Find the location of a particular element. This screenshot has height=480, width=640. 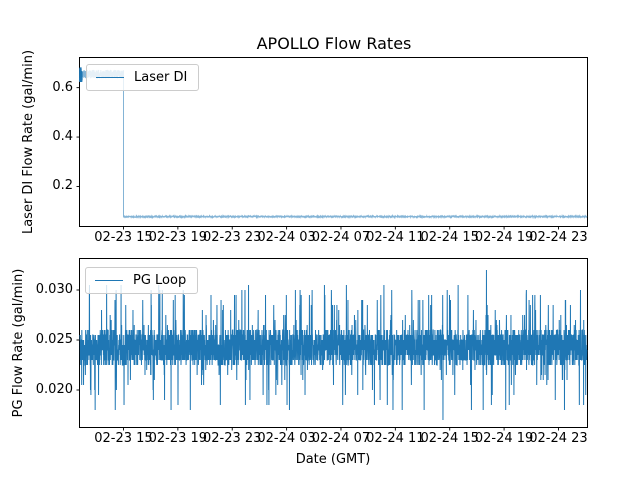

chart-title: APOLLO Flow Rates is located at coordinates (334, 43).